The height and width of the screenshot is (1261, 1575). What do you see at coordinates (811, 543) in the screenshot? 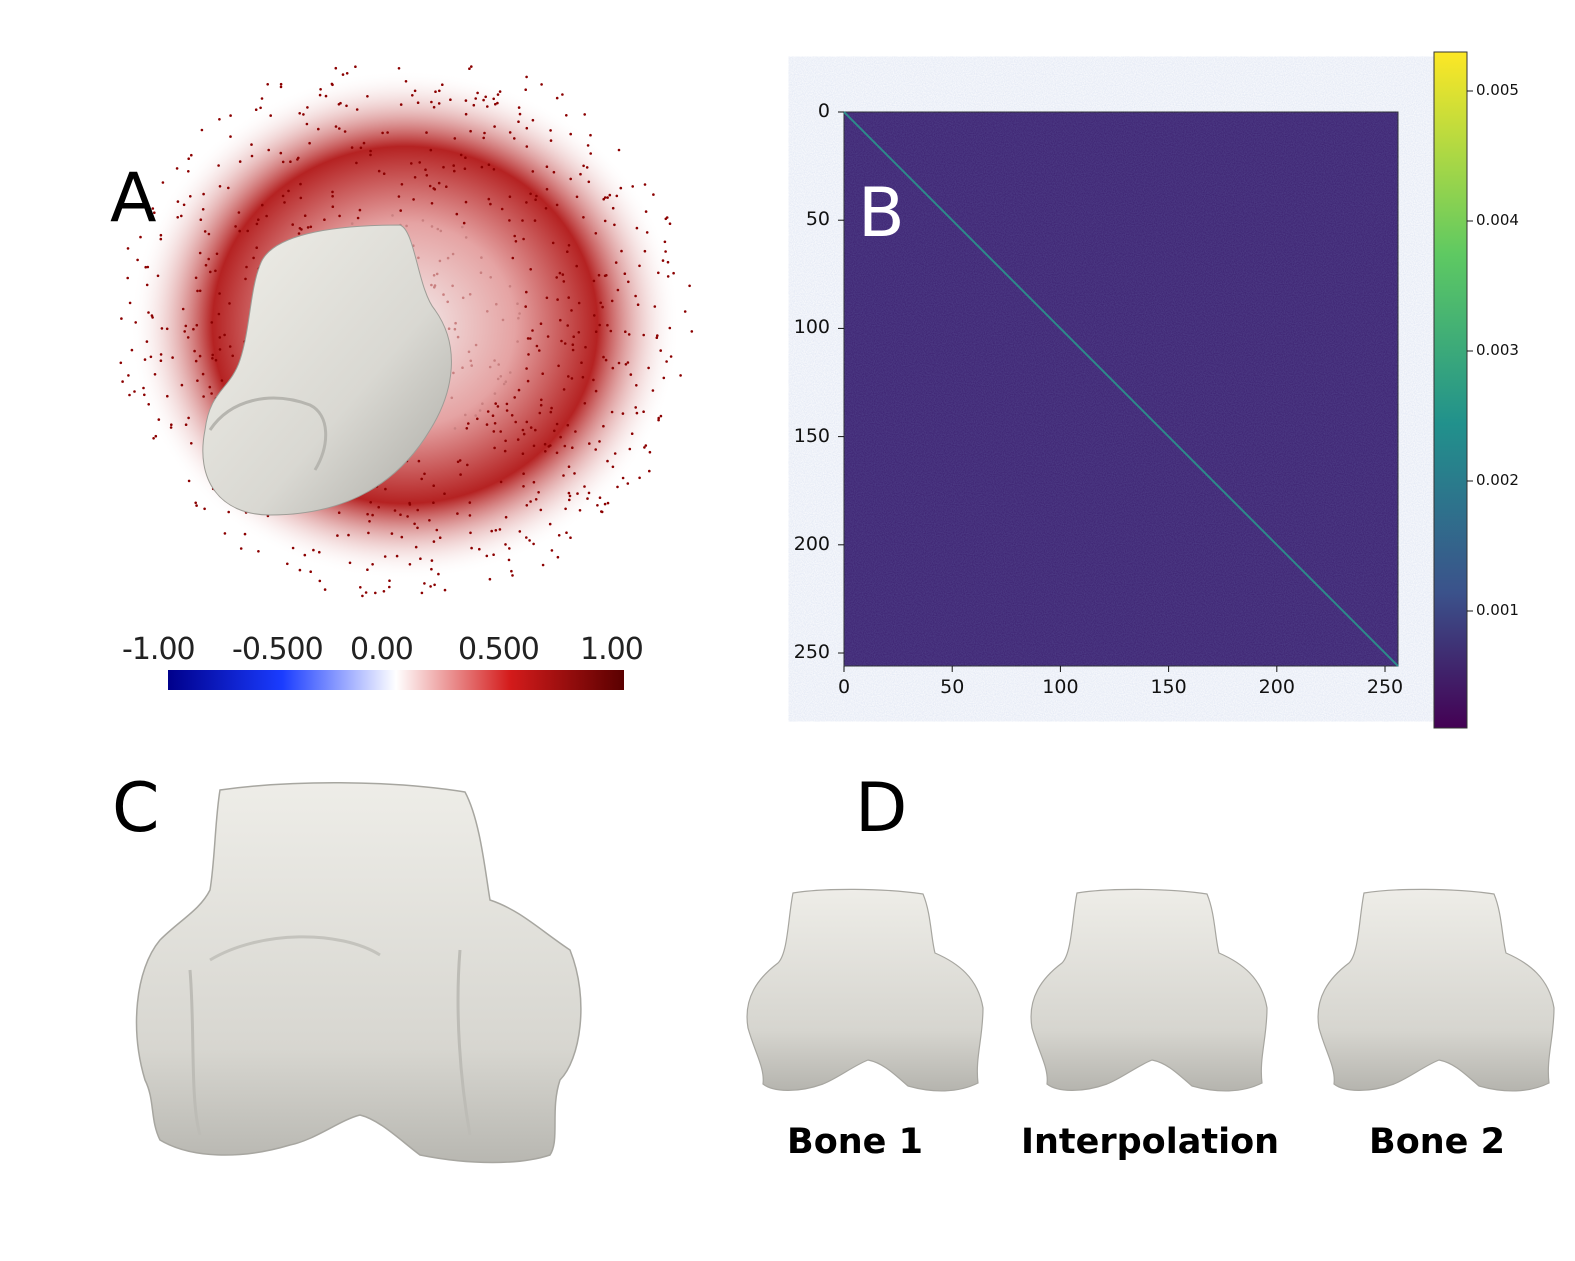
I see `y-tick-label: 200` at bounding box center [811, 543].